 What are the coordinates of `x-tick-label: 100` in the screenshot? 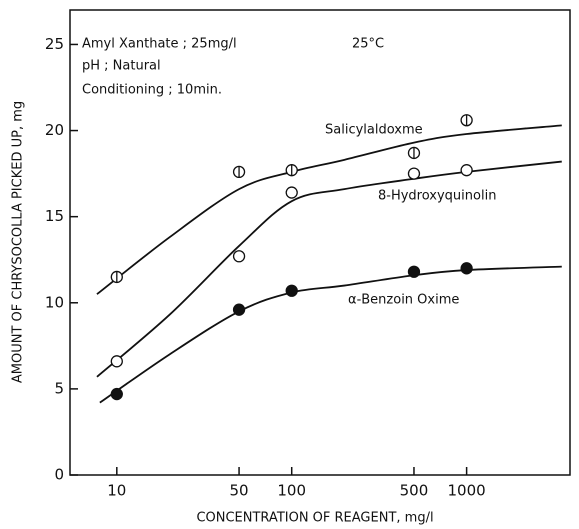 It's located at (291, 491).